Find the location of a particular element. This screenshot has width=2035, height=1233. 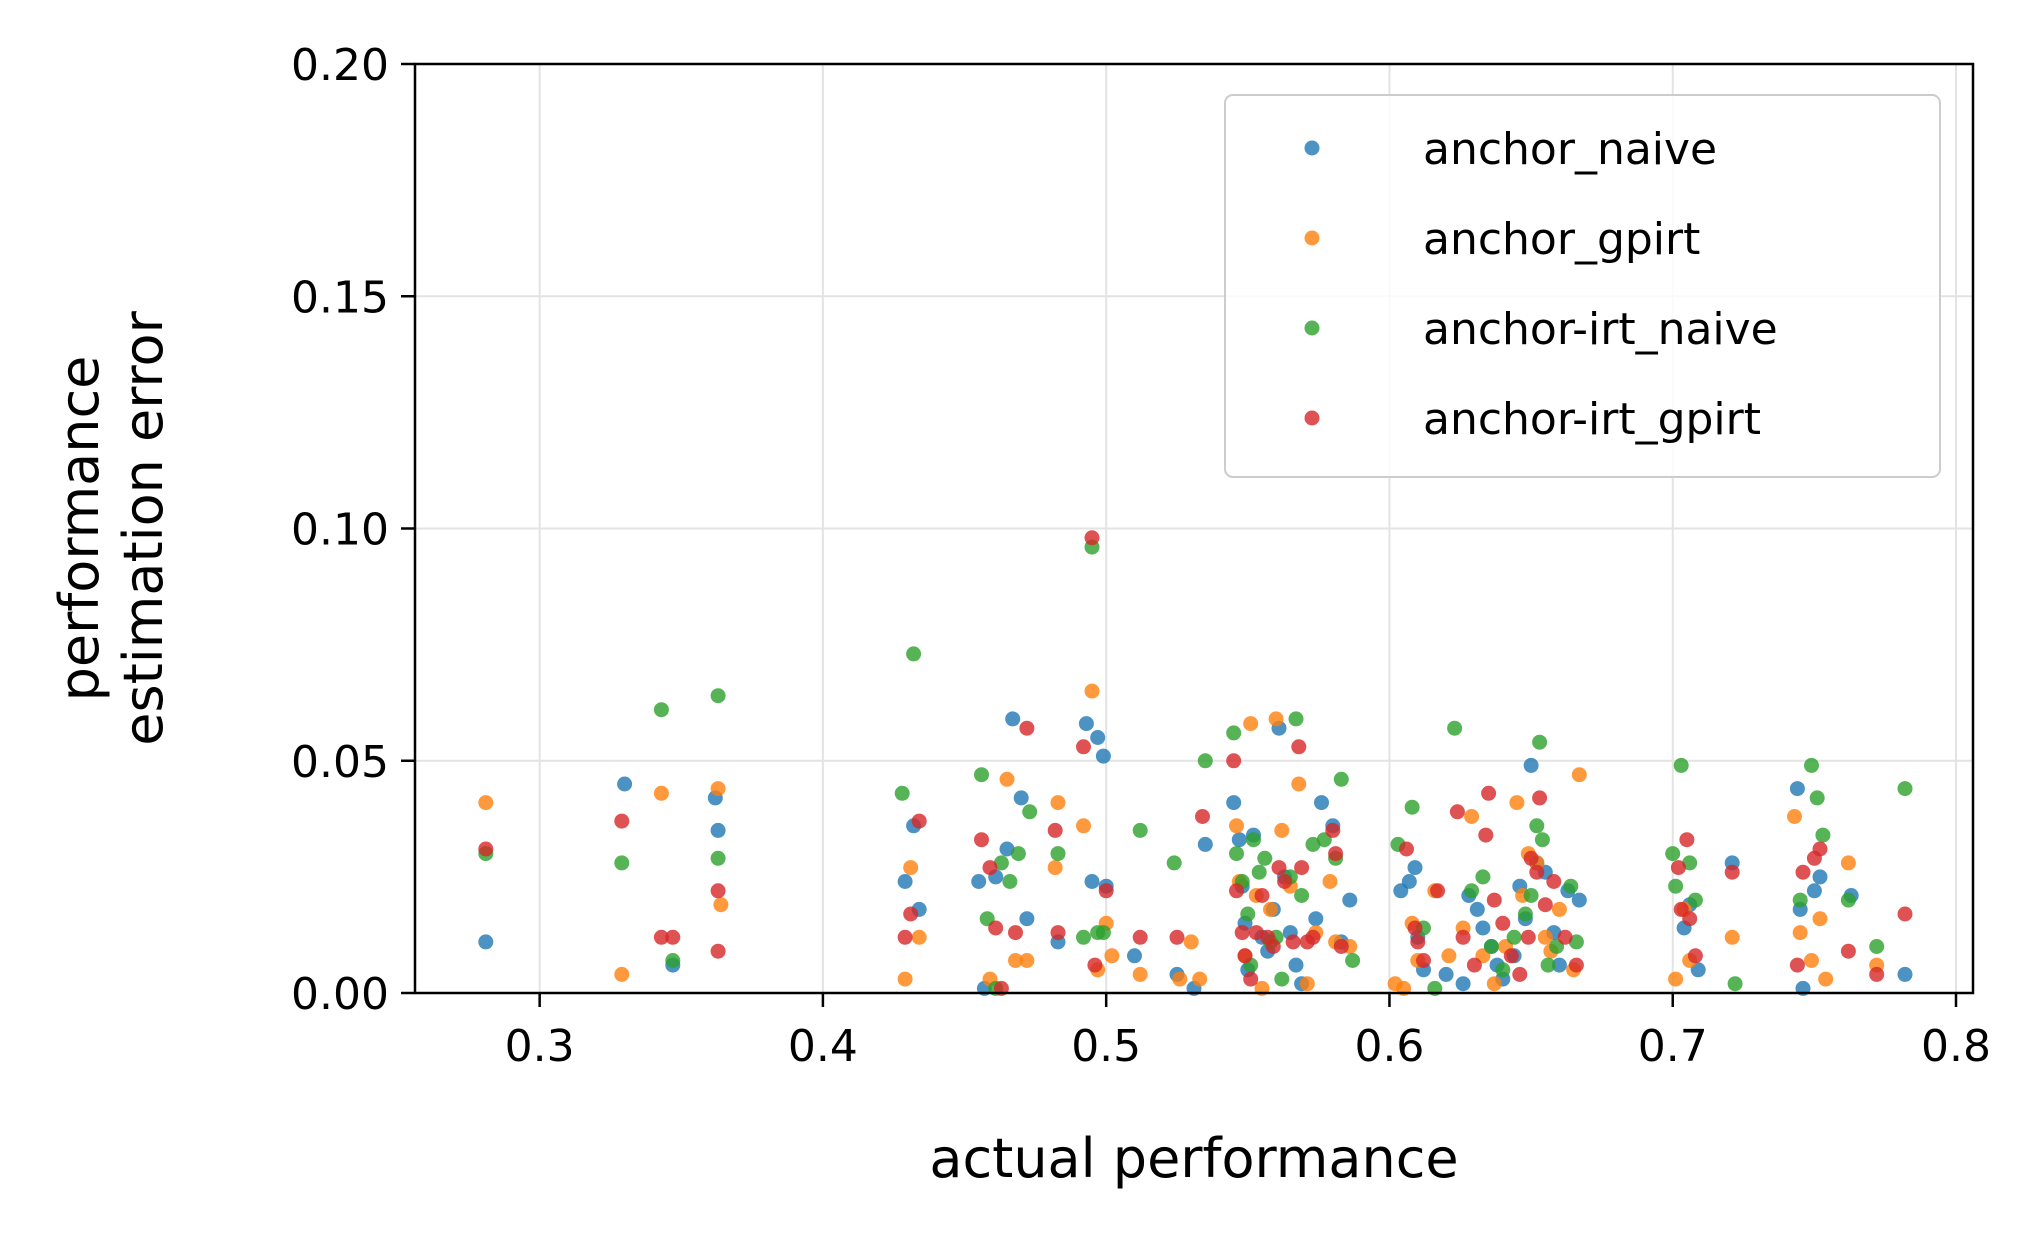

legend-label: anchor_naive is located at coordinates (1570, 149).